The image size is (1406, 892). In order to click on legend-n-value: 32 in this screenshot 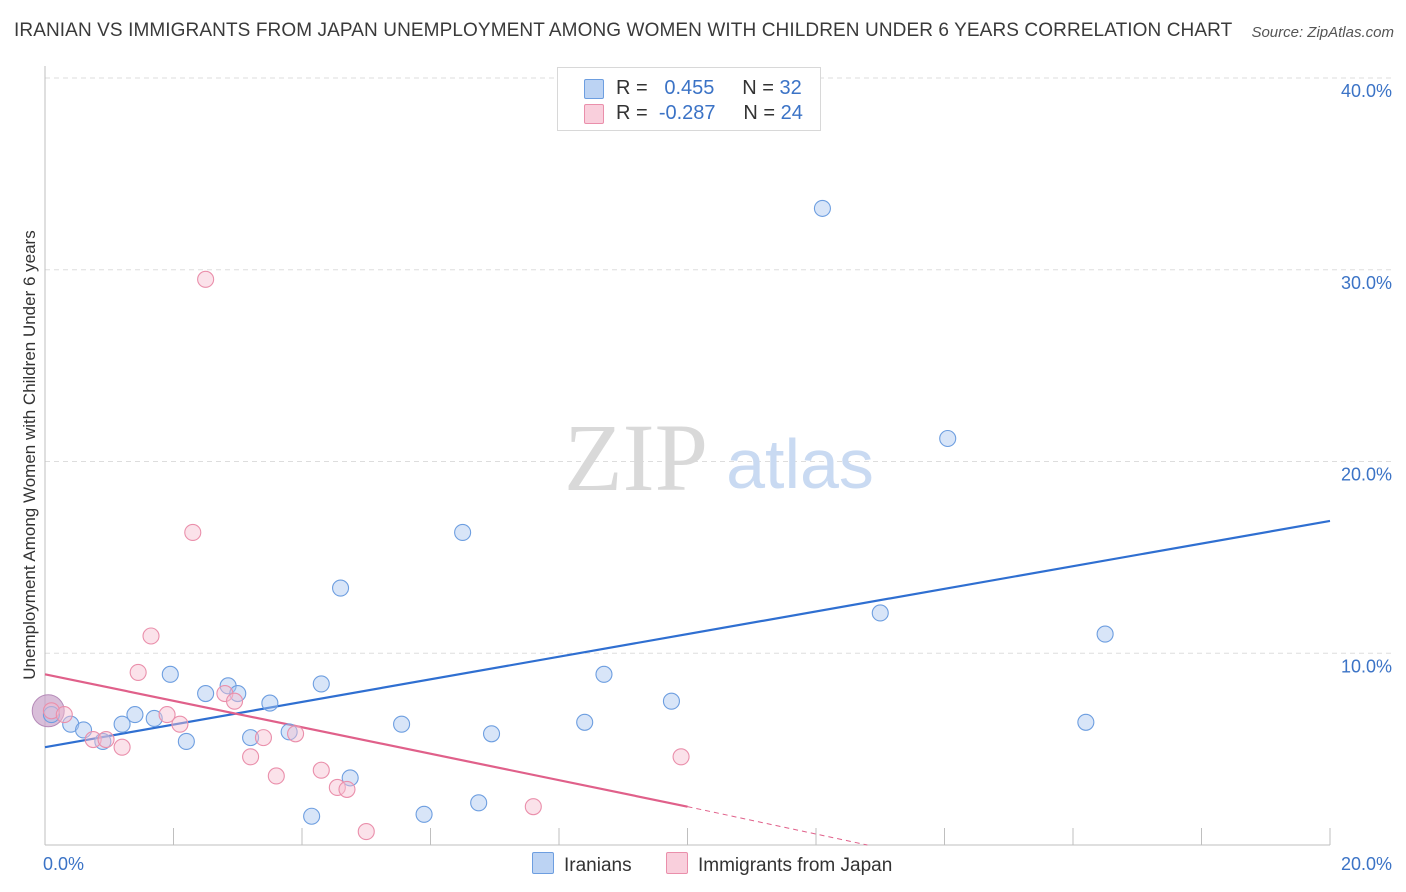, I will do `click(790, 88)`.